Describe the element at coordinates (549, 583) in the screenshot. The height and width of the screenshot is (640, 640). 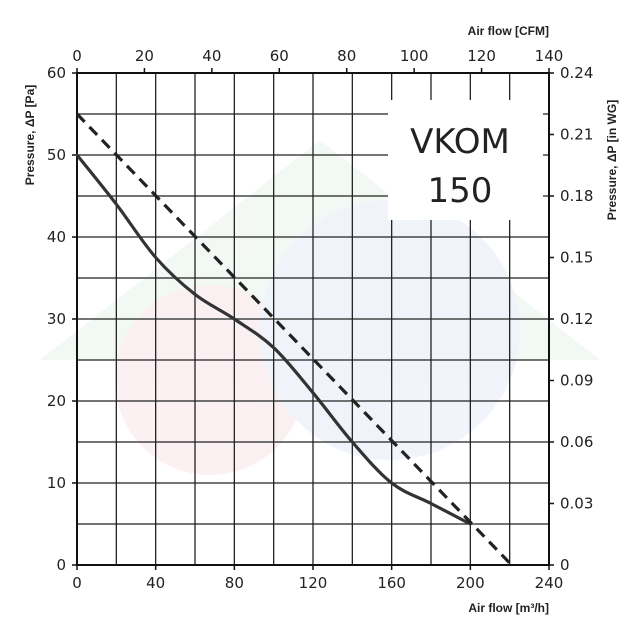
I see `tick-label-bottom: 240` at that location.